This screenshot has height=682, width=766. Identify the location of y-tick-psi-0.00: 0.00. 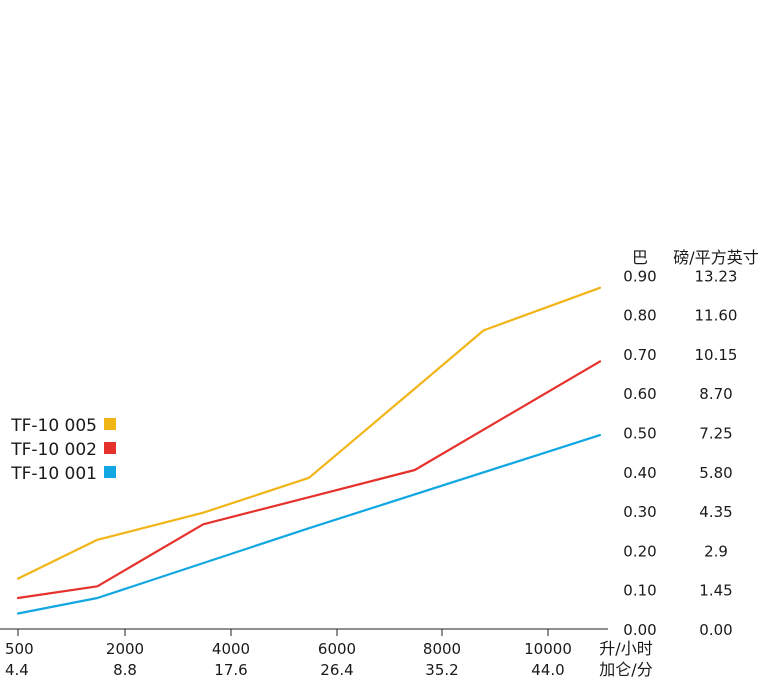
(715, 630).